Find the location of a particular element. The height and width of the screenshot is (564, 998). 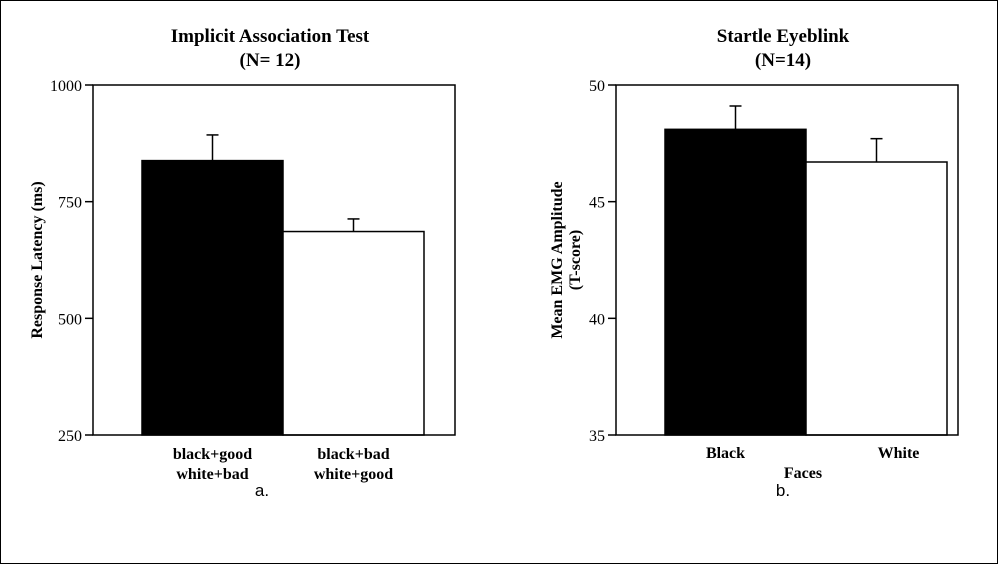

chart-b-category-label: Black is located at coordinates (725, 453).